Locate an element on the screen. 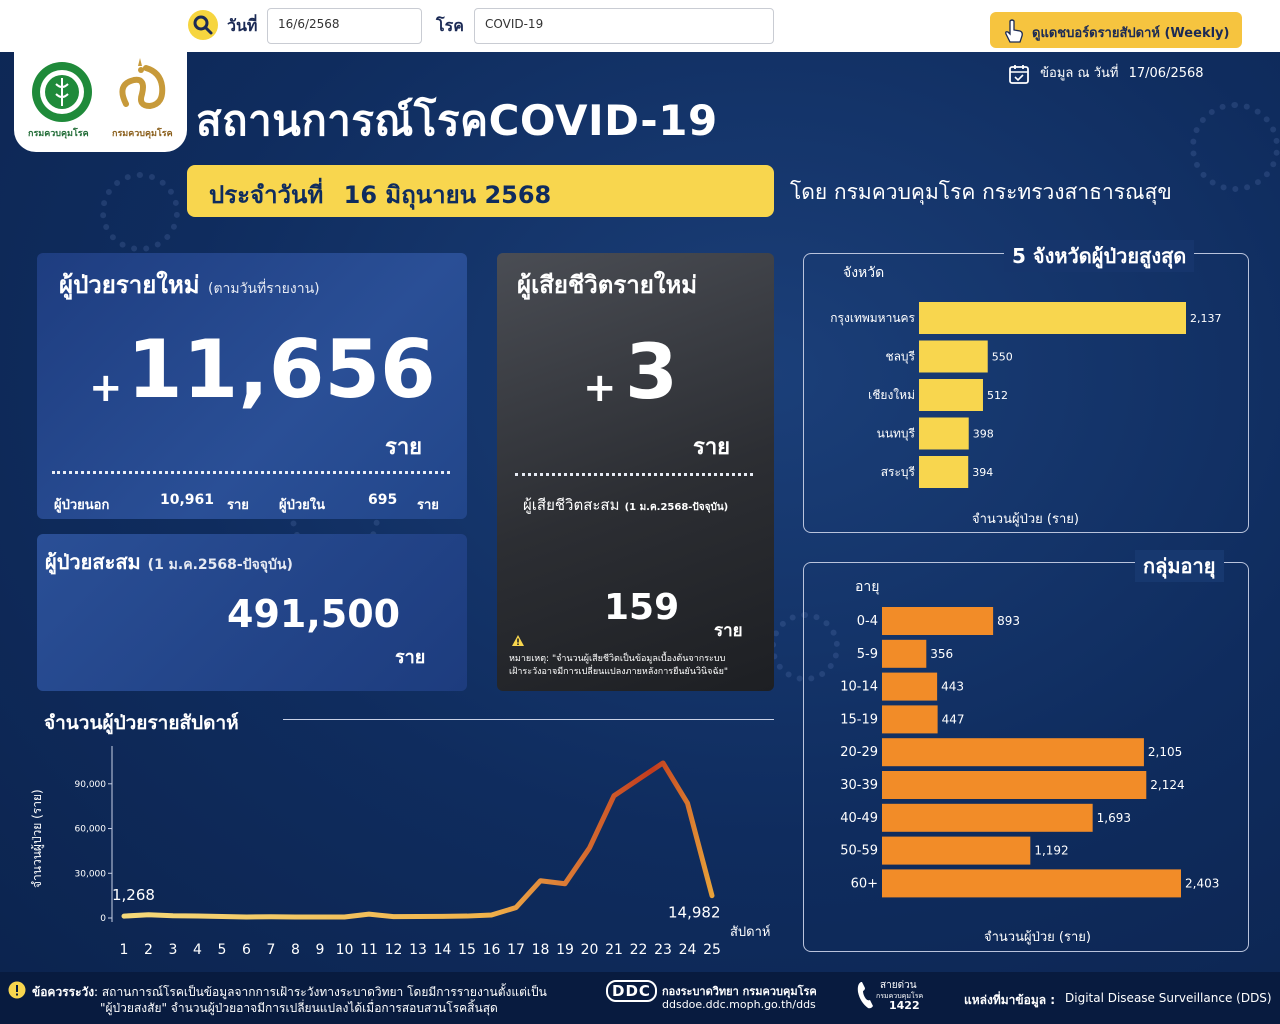 The width and height of the screenshot is (1280, 1024). x-tick-label: 5 is located at coordinates (222, 950).